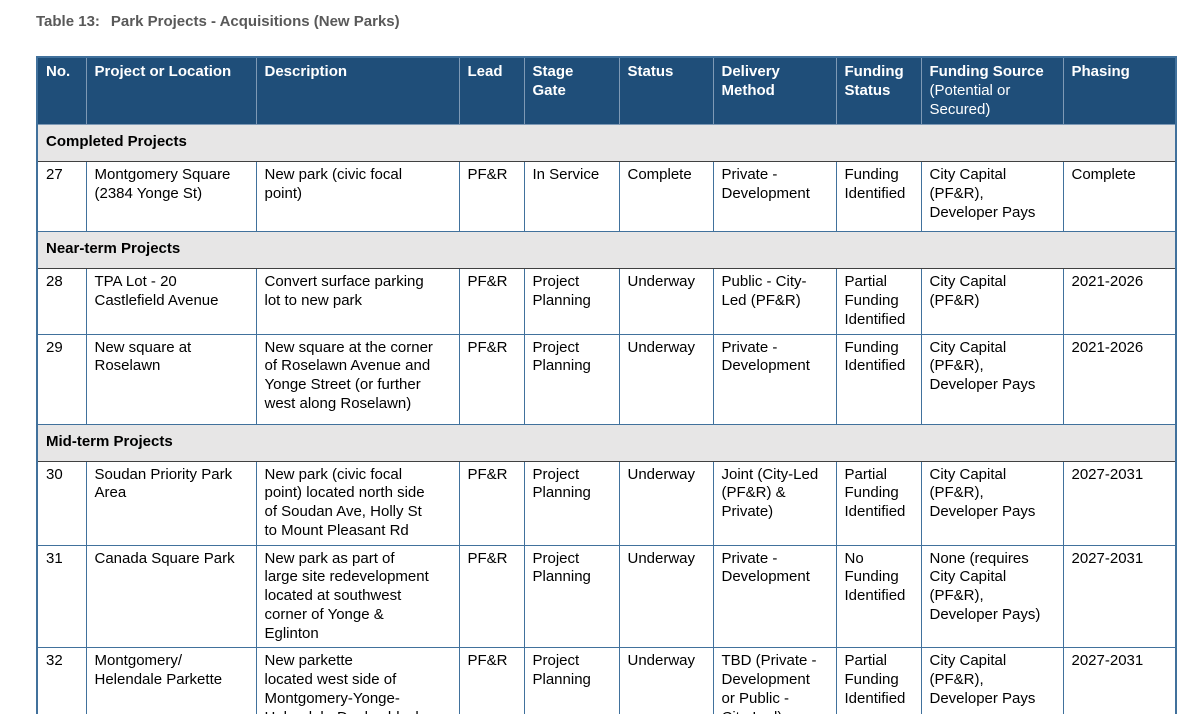 This screenshot has width=1201, height=714. I want to click on cell-project: New square at Roselawn, so click(171, 379).